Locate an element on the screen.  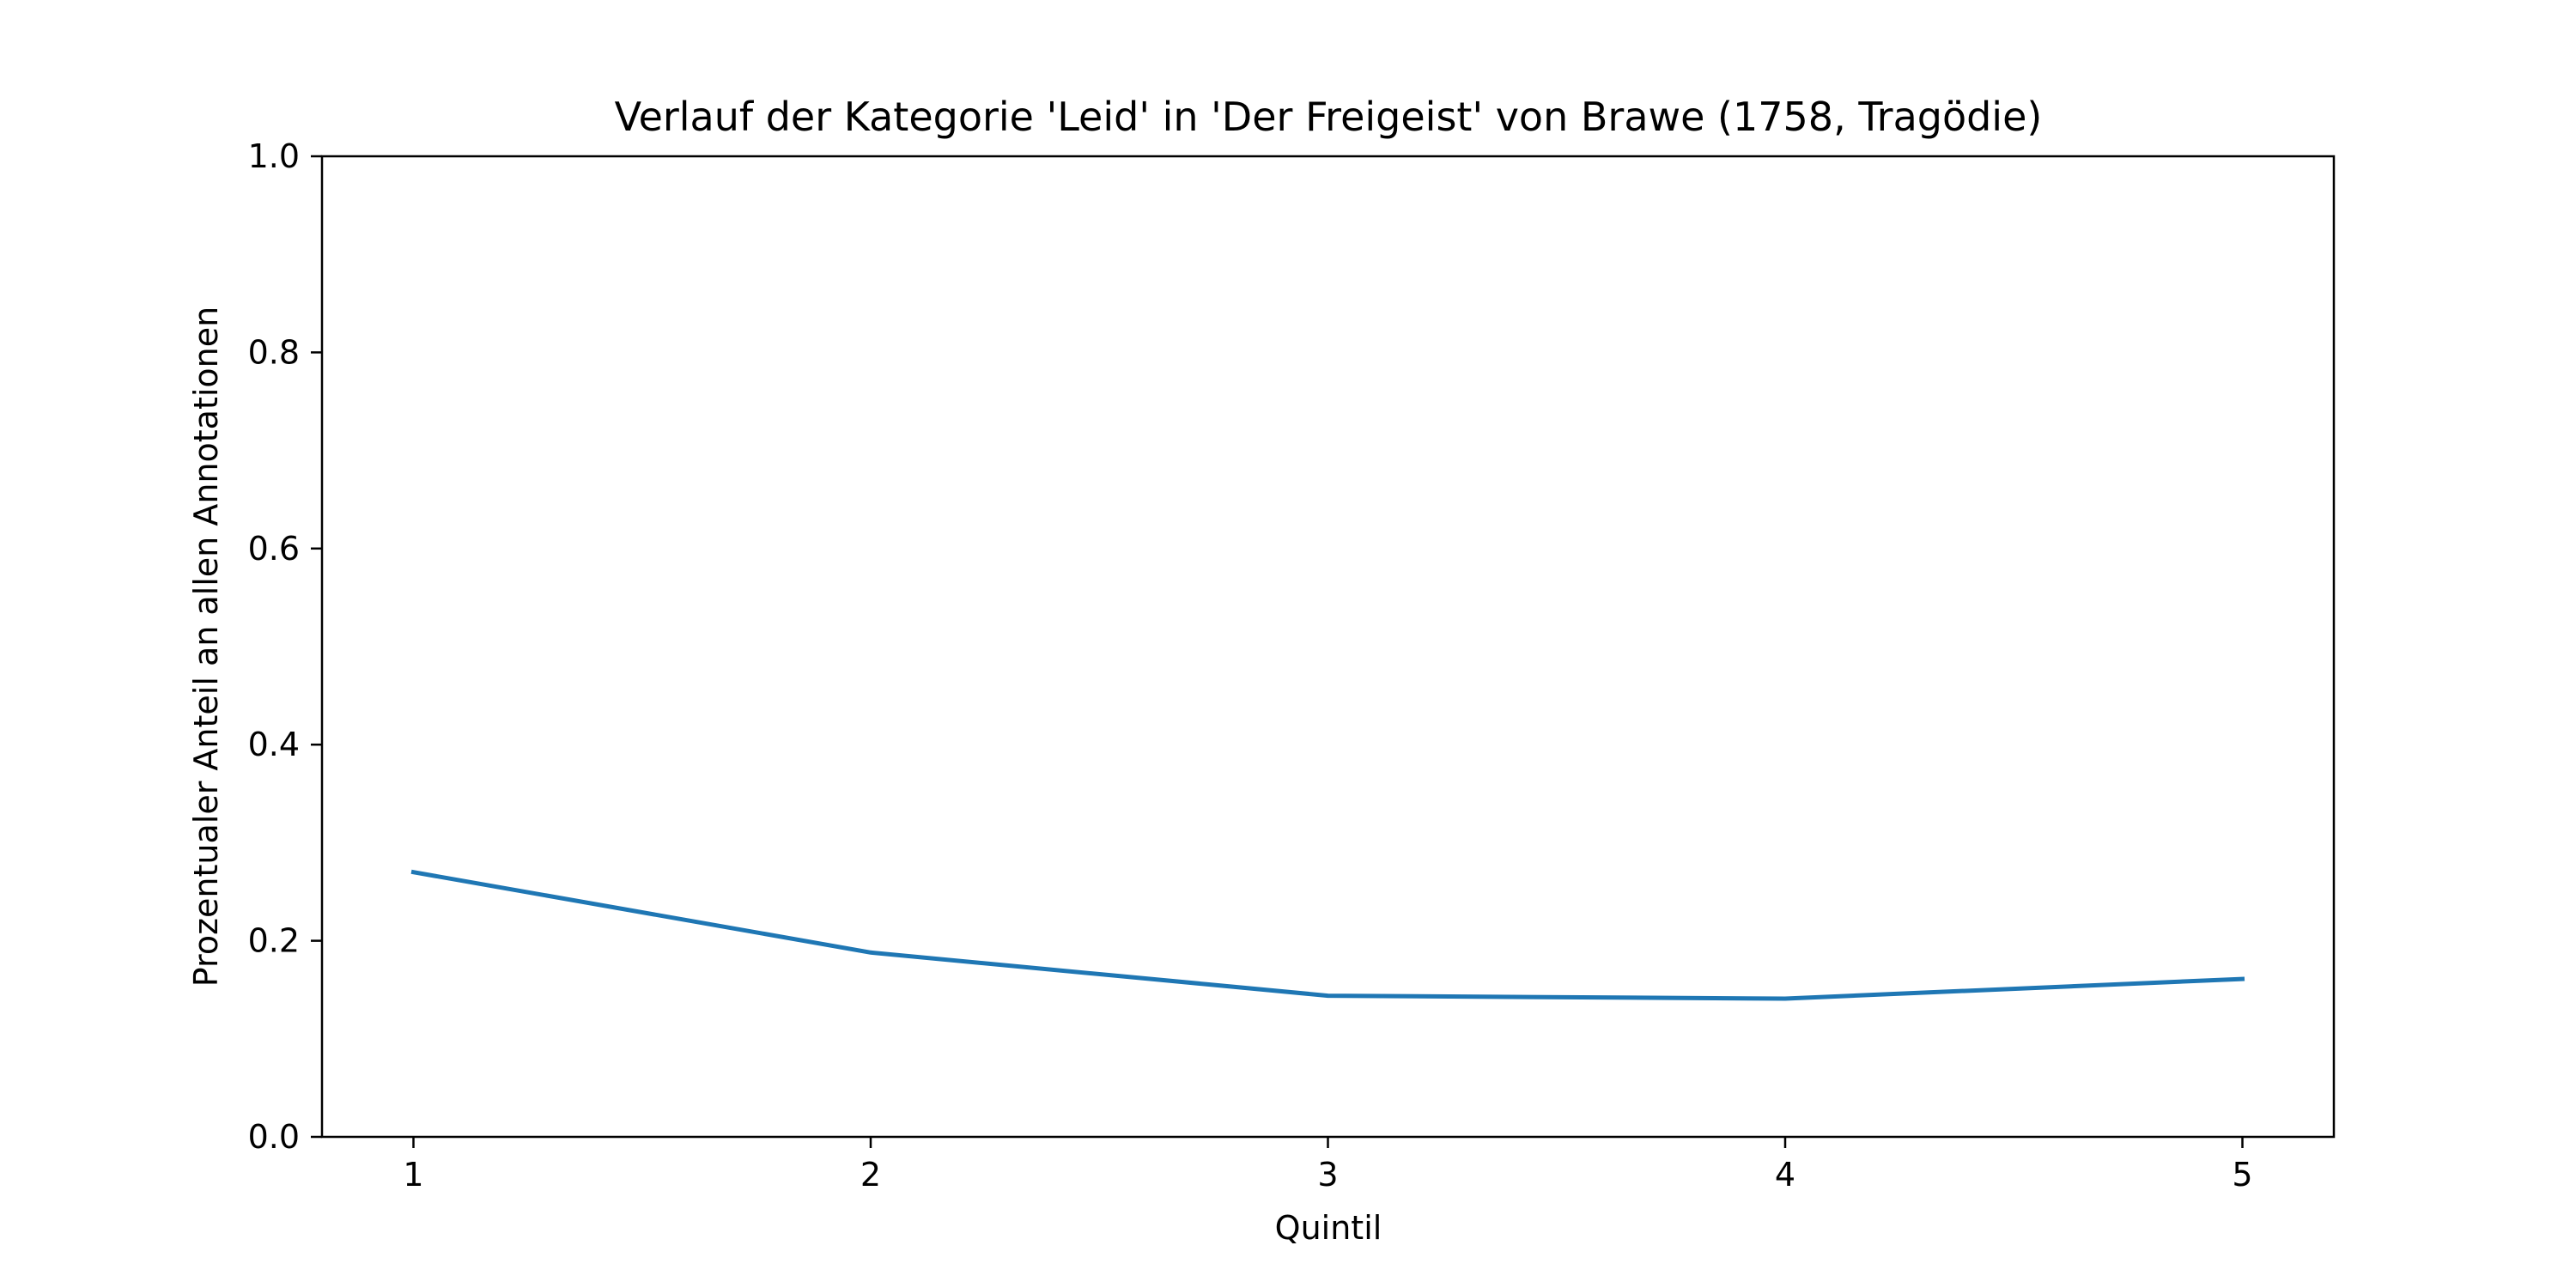
x-axis: 1 2 3 4 5 is located at coordinates (1328, 1166).